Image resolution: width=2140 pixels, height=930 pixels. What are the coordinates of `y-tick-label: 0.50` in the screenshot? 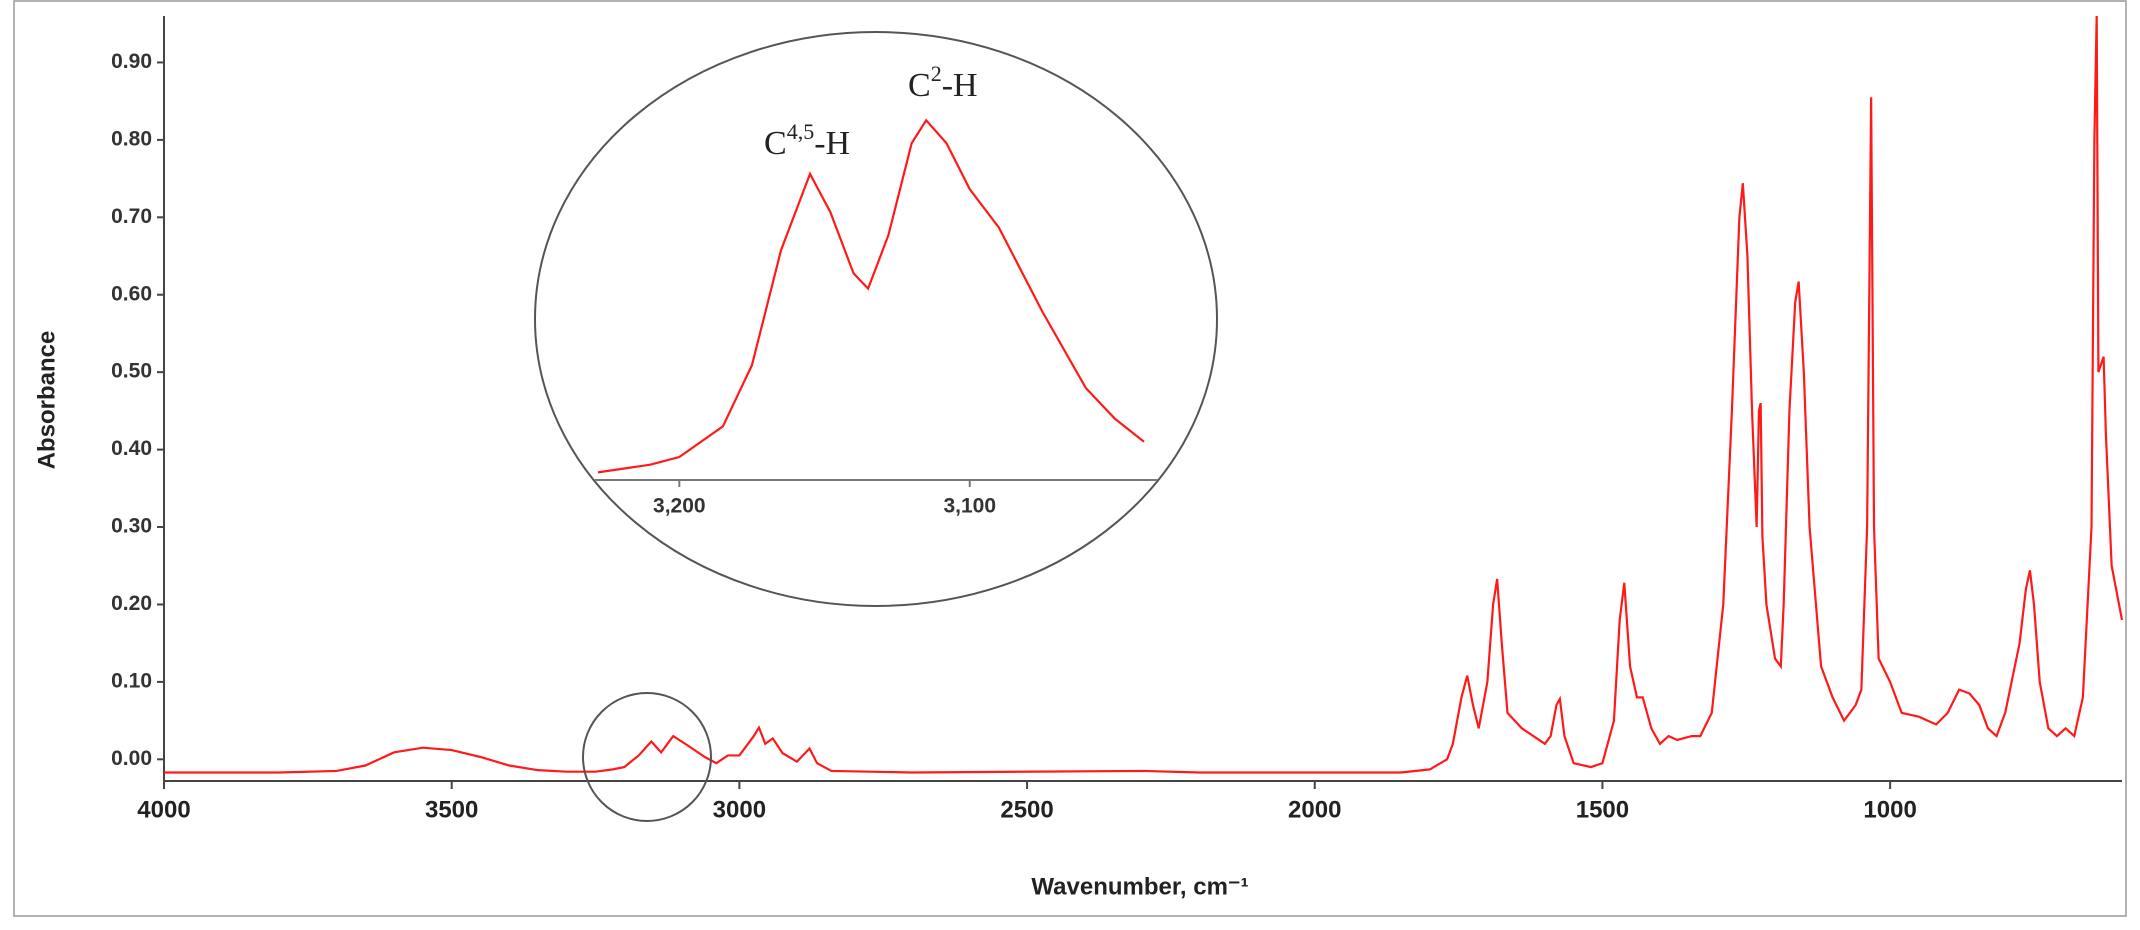 It's located at (131, 371).